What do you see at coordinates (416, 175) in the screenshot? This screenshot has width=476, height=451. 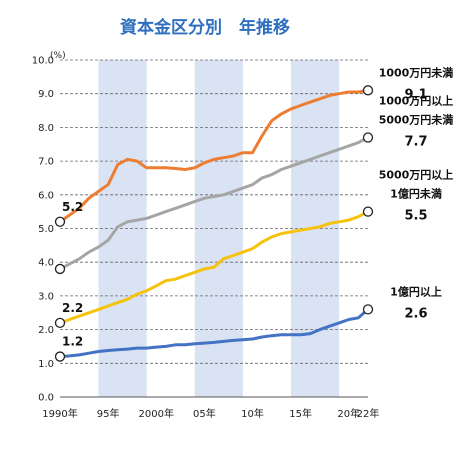 I see `series-name-2: 5000万円以上` at bounding box center [416, 175].